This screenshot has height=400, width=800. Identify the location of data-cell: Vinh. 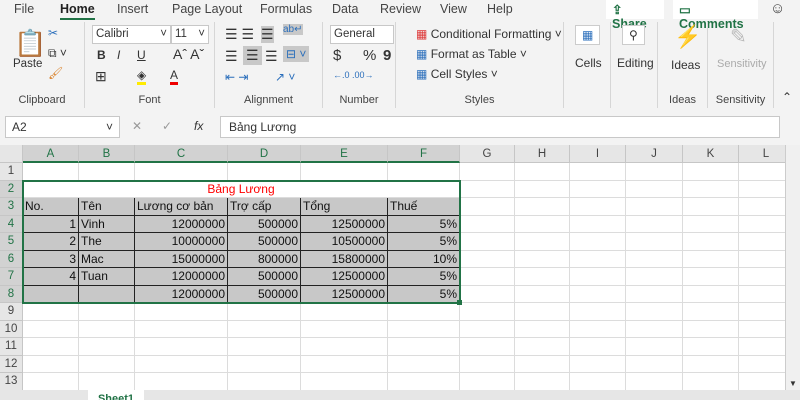
(107, 224).